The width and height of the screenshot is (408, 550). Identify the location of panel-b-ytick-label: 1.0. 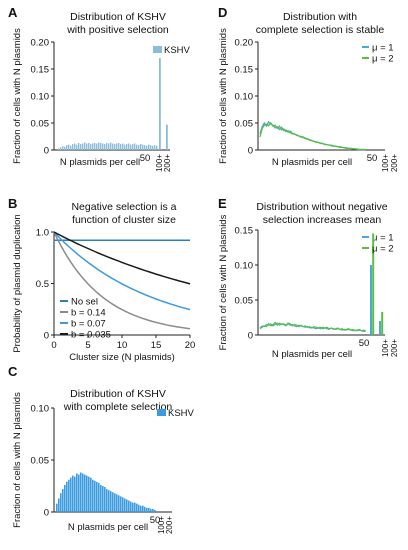
(42, 233).